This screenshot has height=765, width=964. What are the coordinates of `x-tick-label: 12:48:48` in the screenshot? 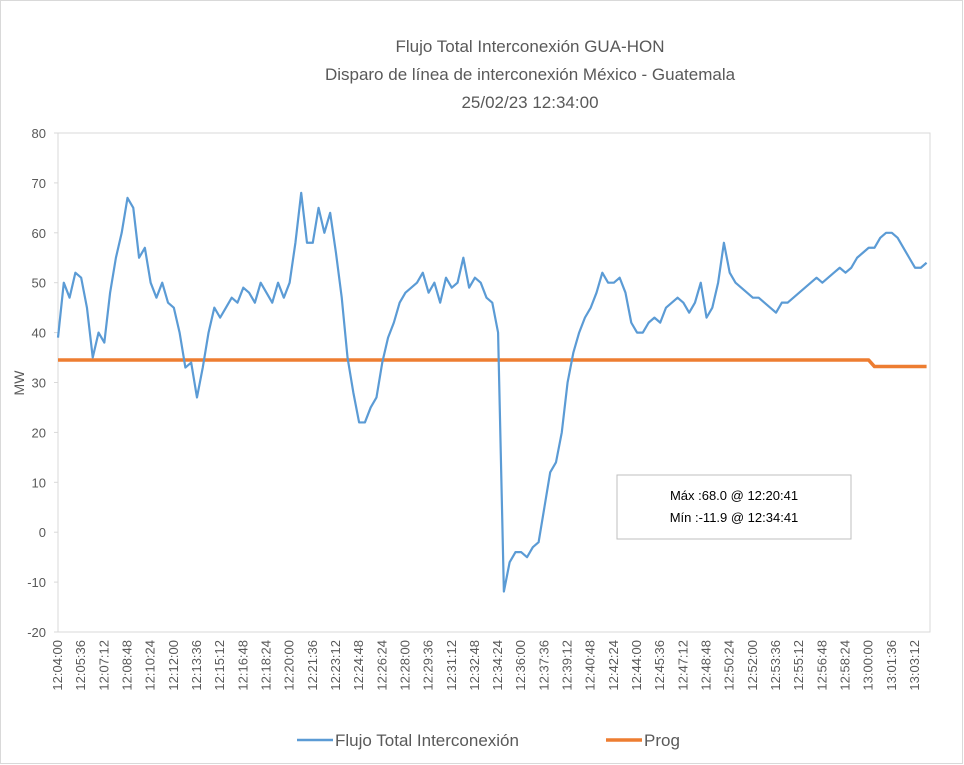 It's located at (706, 665).